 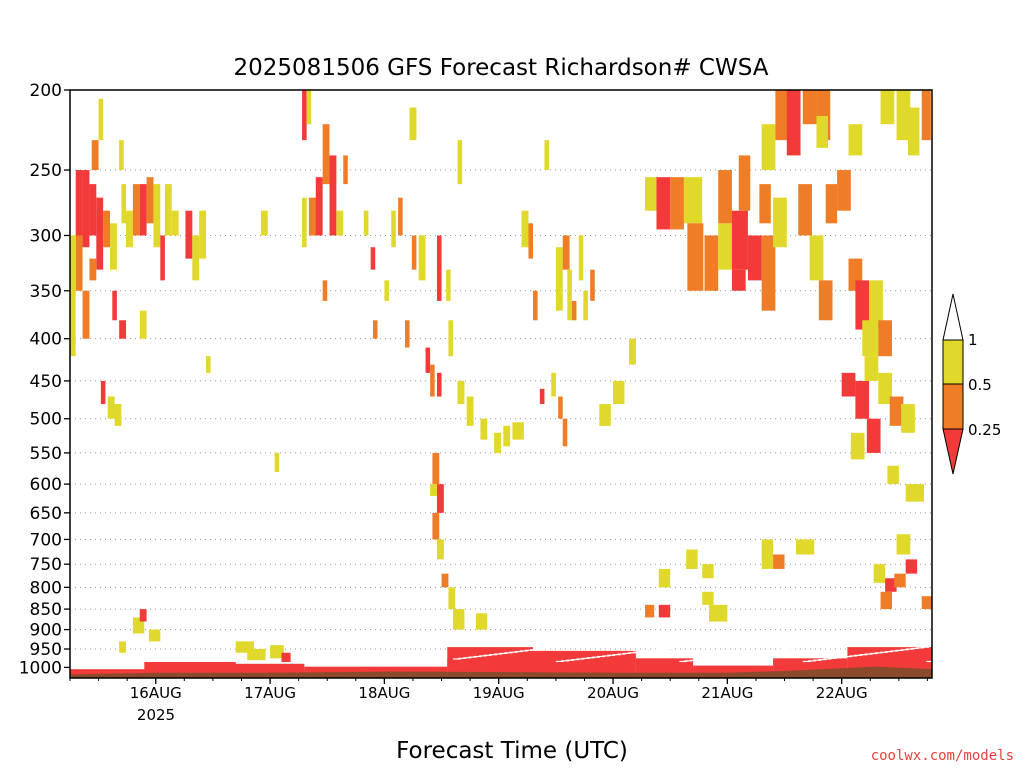 I want to click on chart-title: 2025081506 GFS Forecast Richardson# CWSA, so click(x=501, y=68).